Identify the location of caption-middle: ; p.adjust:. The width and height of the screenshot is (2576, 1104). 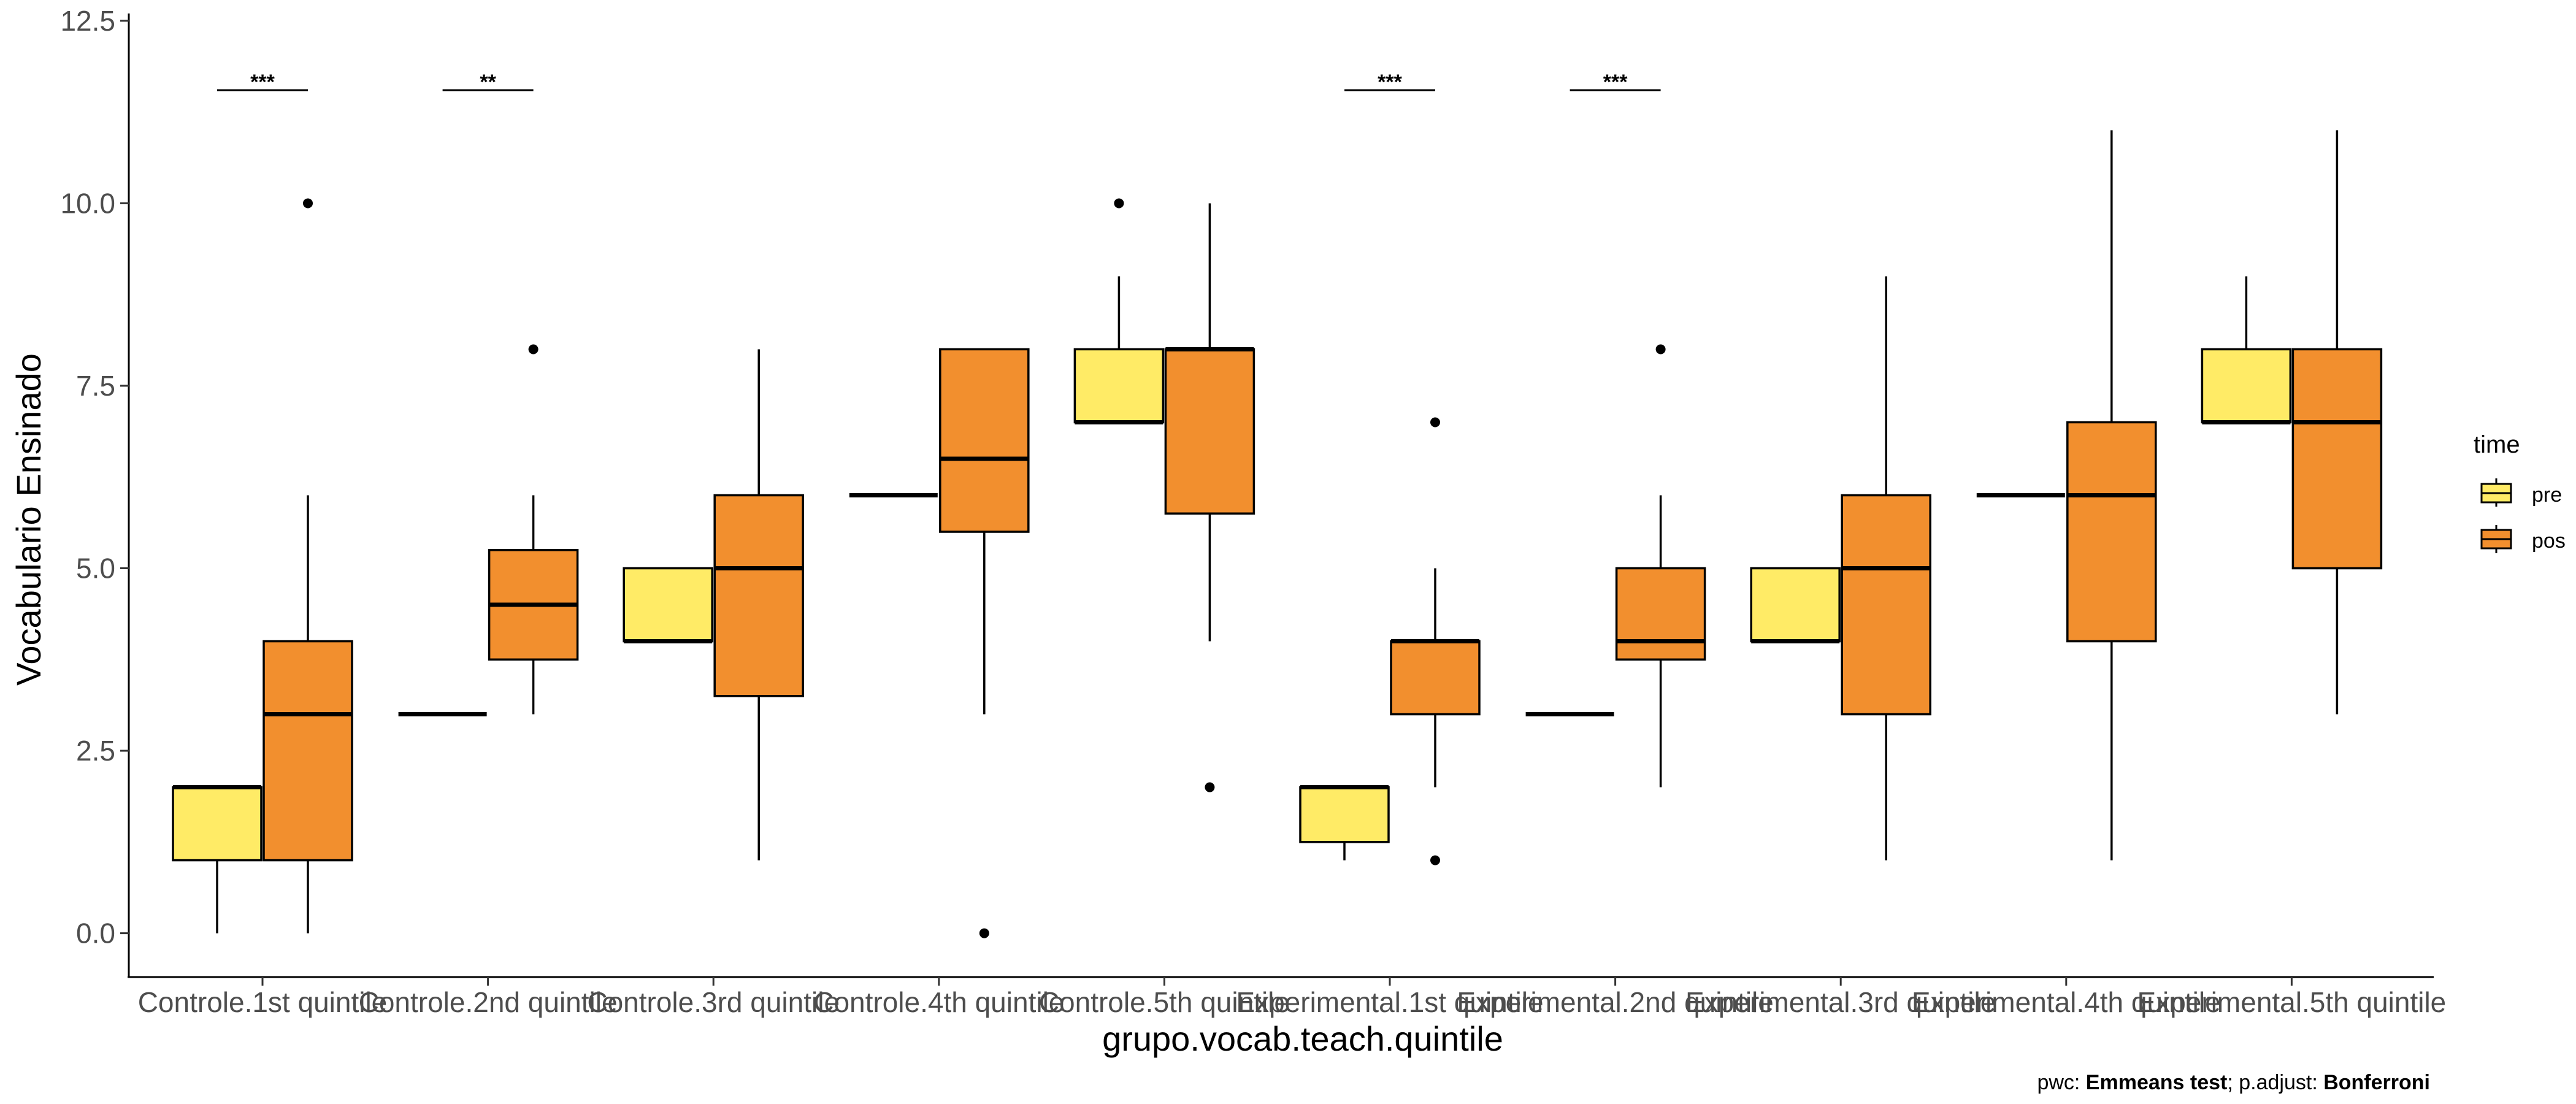
(2275, 1082).